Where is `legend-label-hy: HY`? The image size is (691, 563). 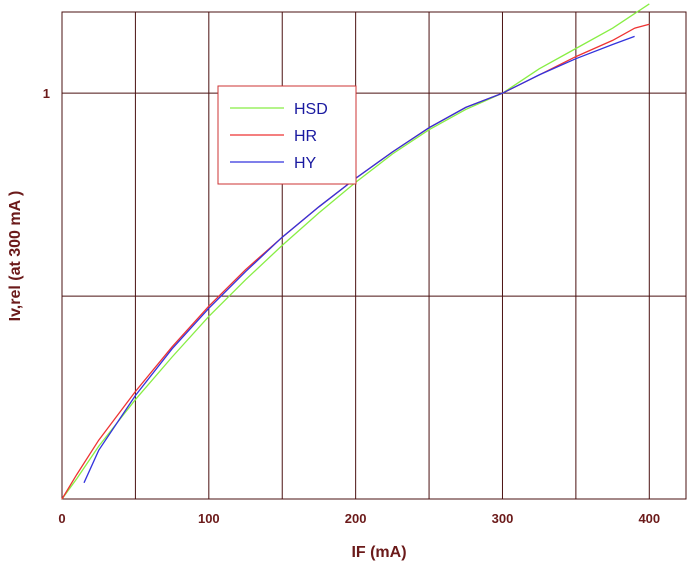
legend-label-hy: HY is located at coordinates (305, 163).